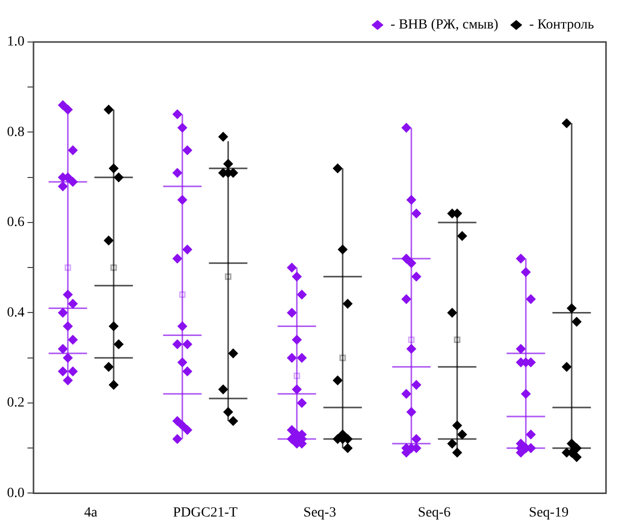 Image resolution: width=634 pixels, height=530 pixels. Describe the element at coordinates (561, 25) in the screenshot. I see `legend-label: - Контроль` at that location.